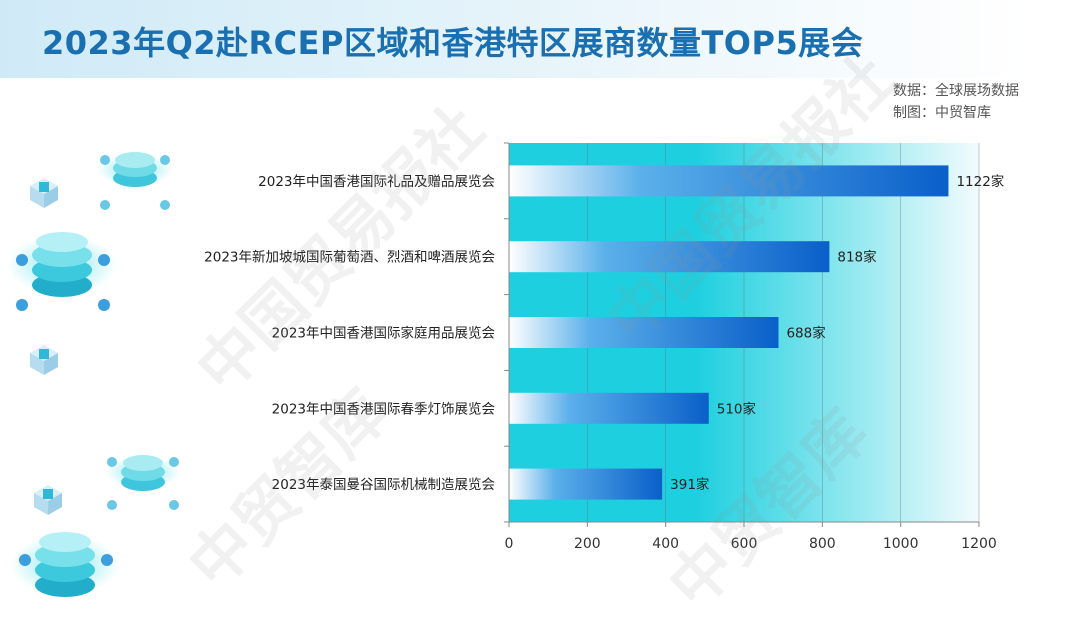 This screenshot has width=1080, height=621. I want to click on x-tick-label: 200, so click(587, 544).